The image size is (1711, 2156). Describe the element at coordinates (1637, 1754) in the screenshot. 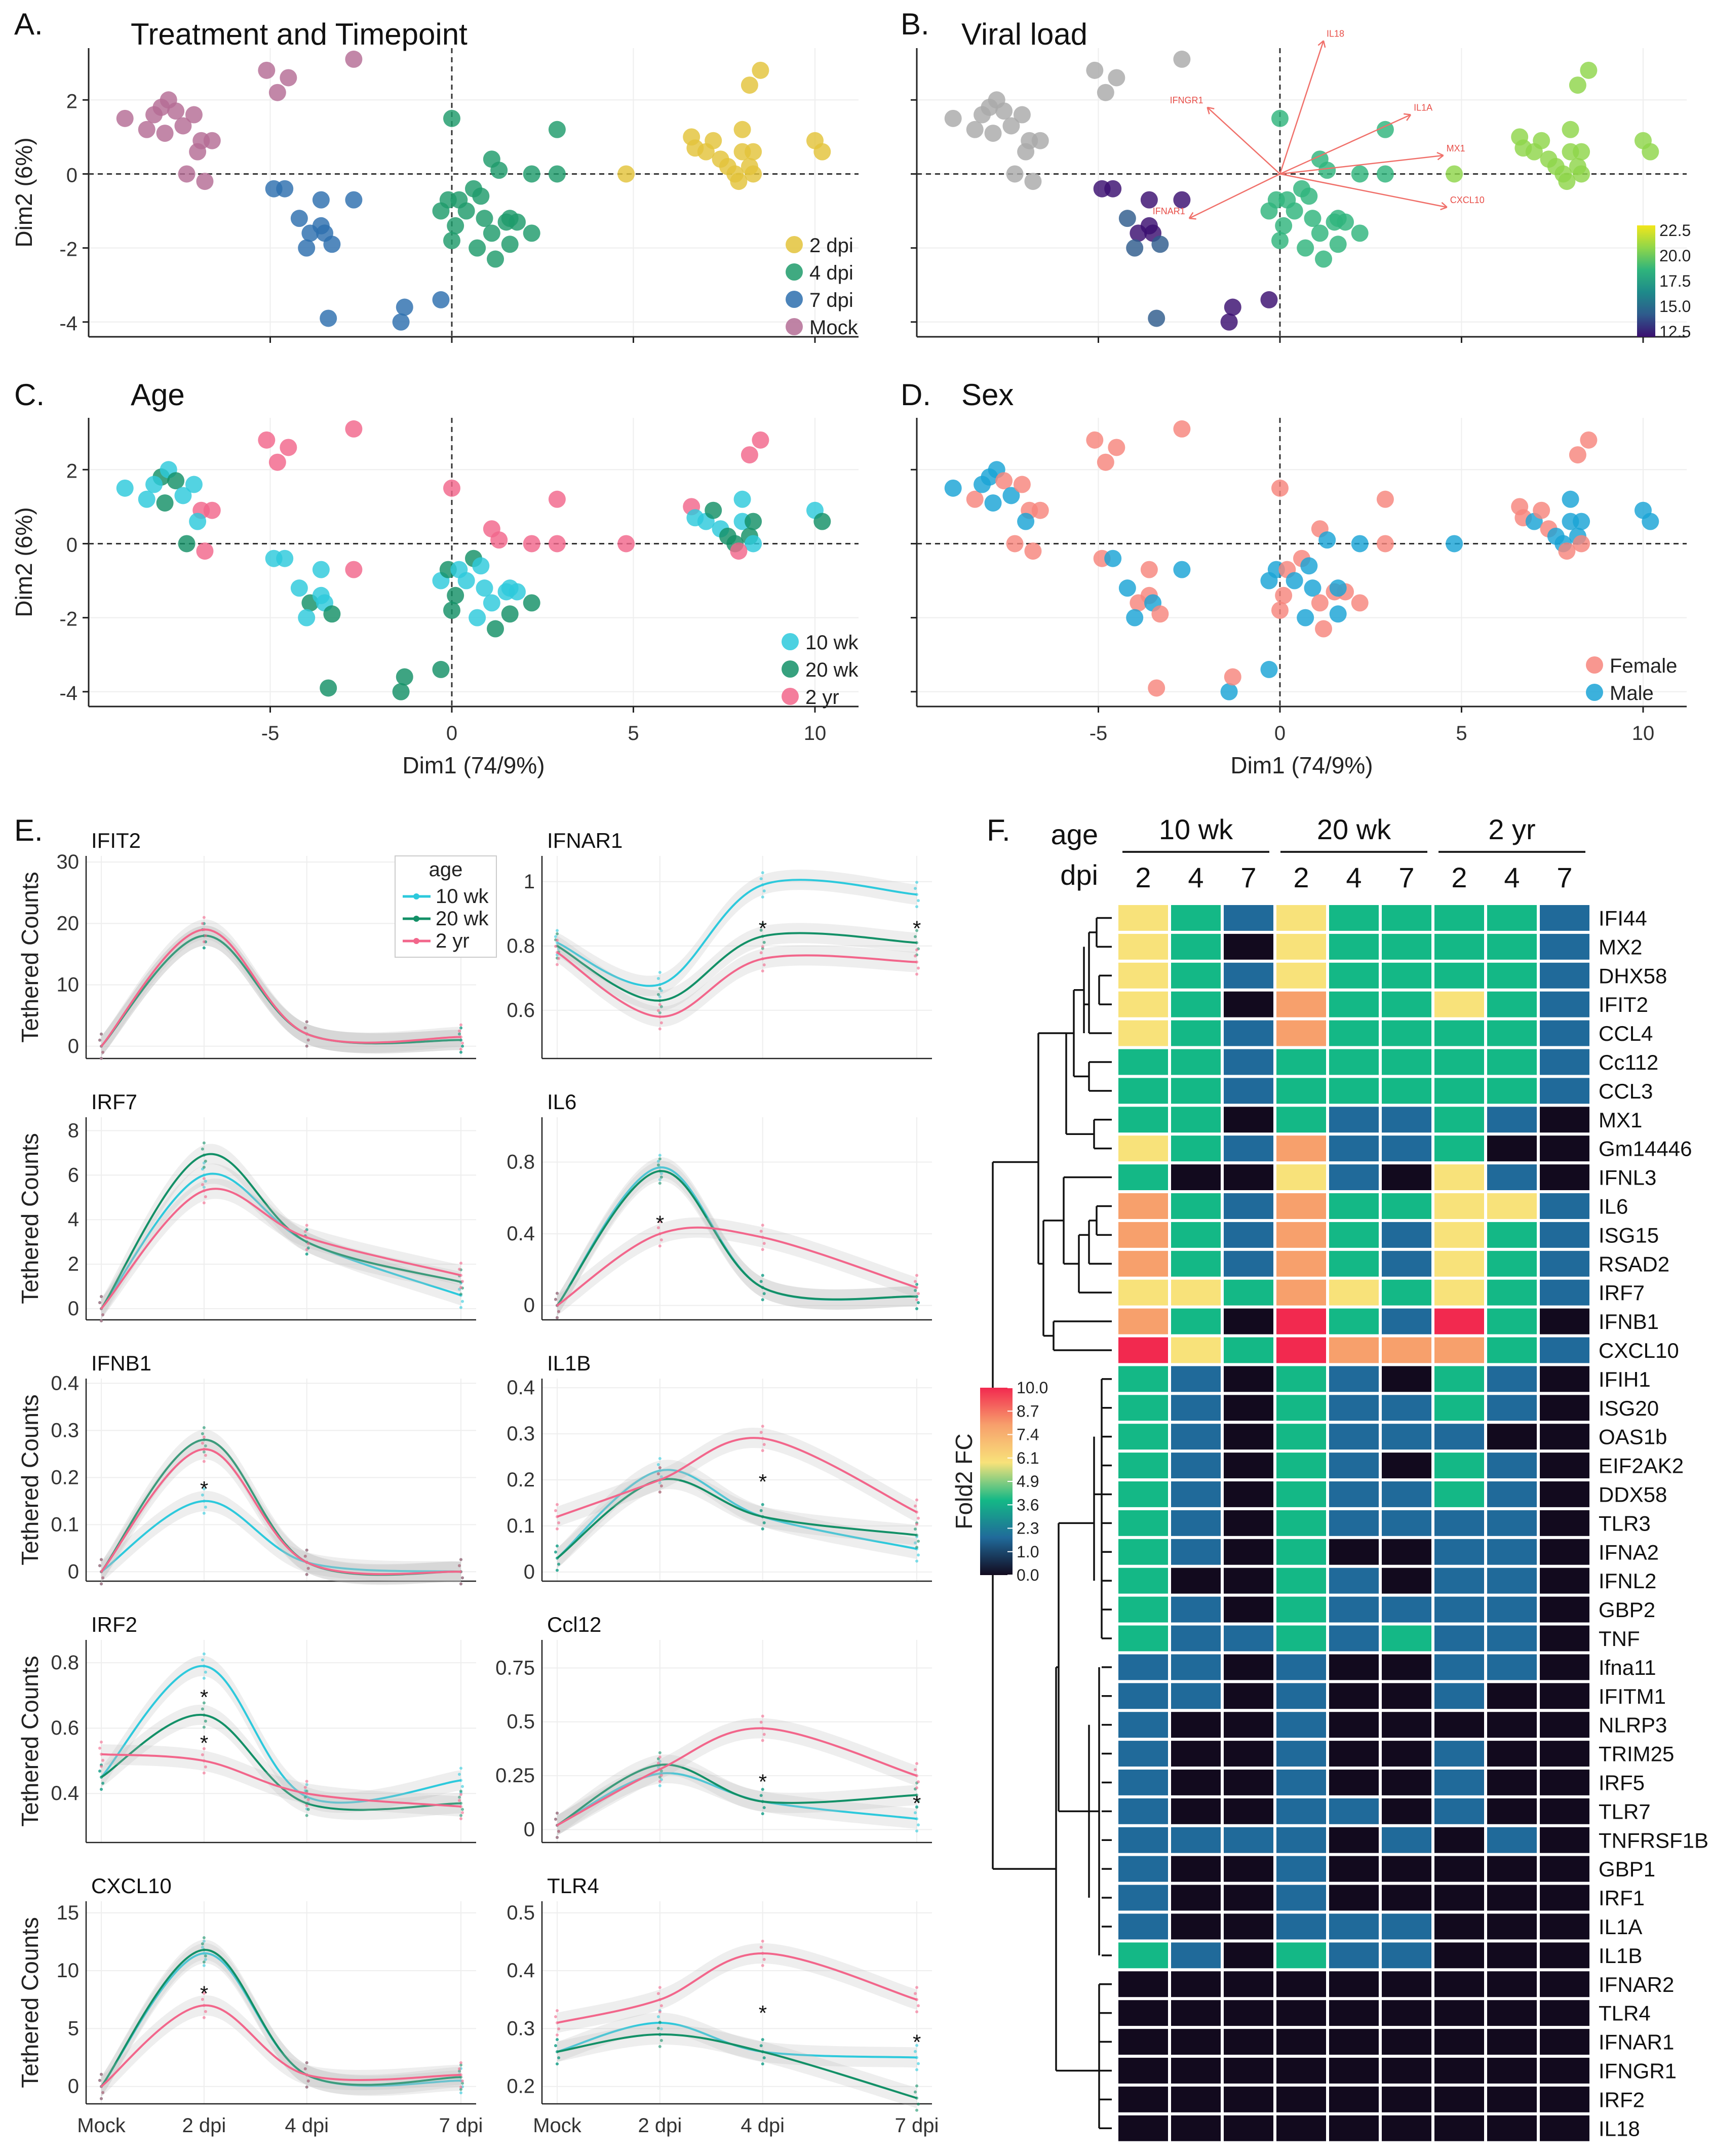

I see `row-label: TRIM25` at that location.